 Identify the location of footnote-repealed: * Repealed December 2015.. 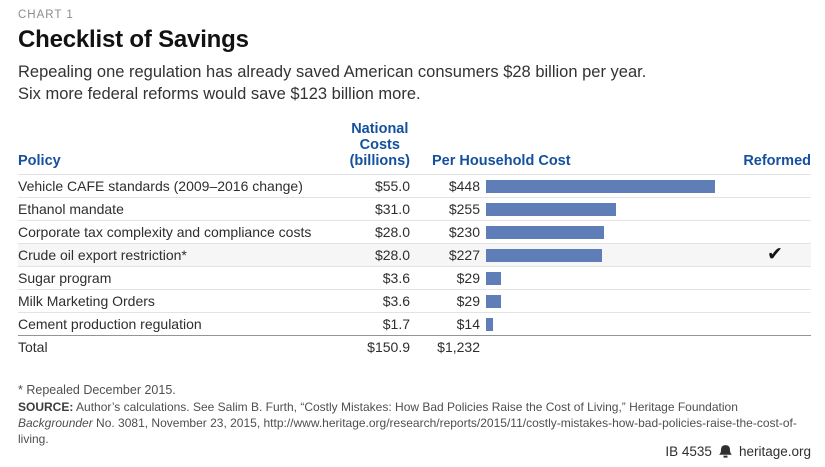
(97, 390).